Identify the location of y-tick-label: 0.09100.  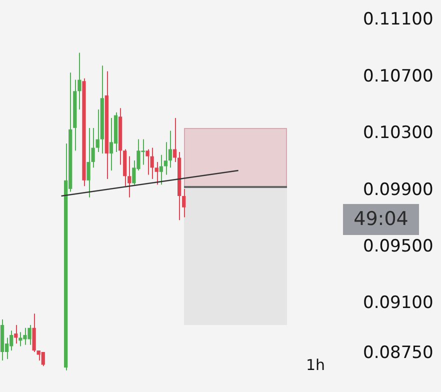
(398, 303).